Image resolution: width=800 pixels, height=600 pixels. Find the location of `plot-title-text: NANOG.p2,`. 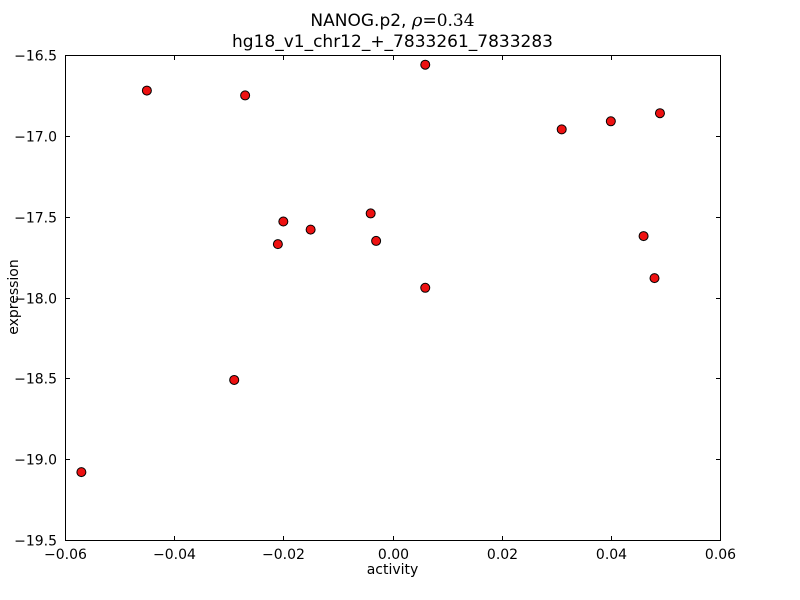

plot-title-text: NANOG.p2, is located at coordinates (361, 21).